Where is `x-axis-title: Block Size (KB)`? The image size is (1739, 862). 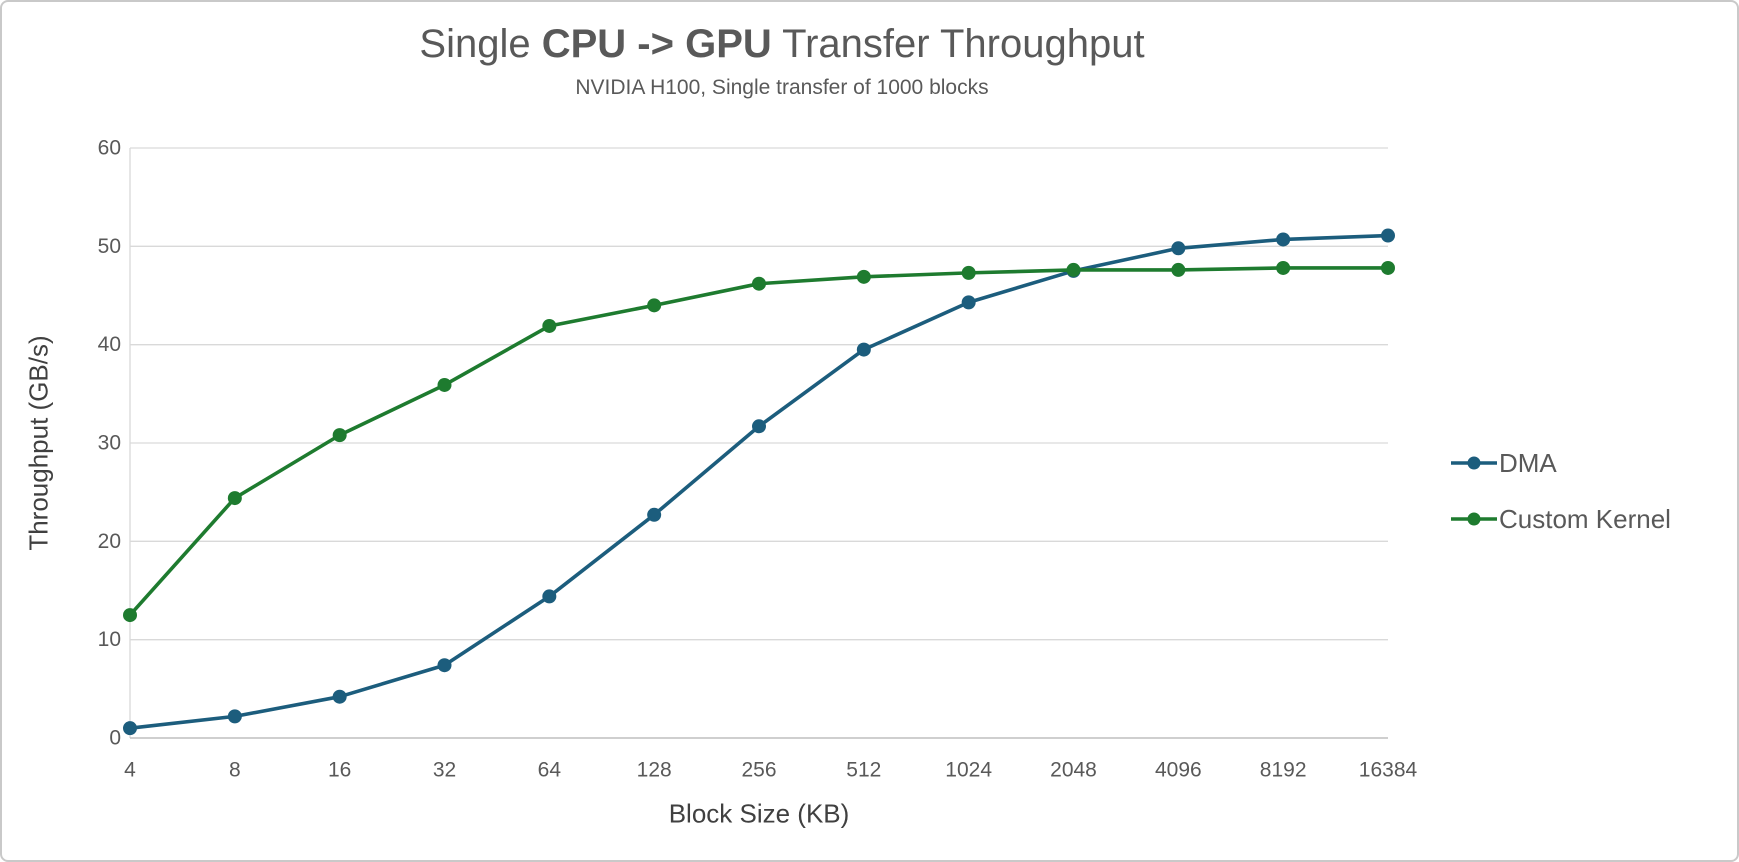 x-axis-title: Block Size (KB) is located at coordinates (759, 813).